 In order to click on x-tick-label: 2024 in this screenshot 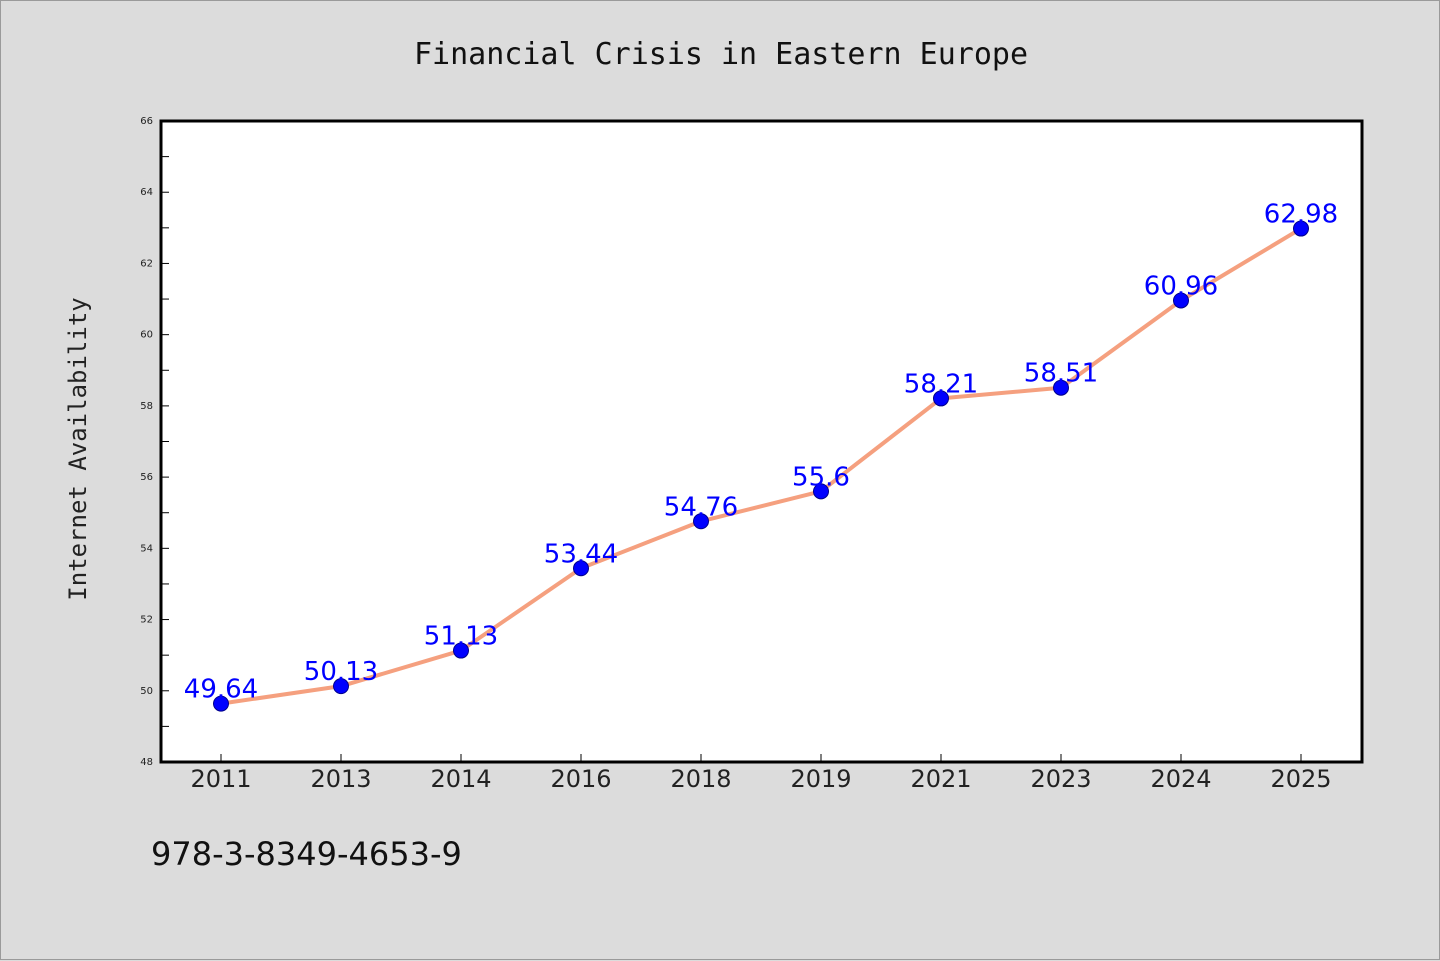, I will do `click(1180, 779)`.